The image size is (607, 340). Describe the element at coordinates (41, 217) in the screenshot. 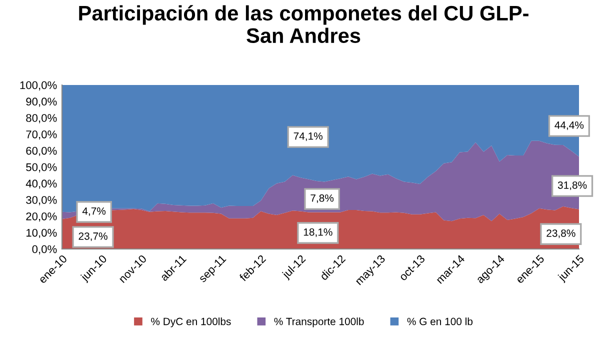

I see `y-tick-label: 20,0%` at that location.